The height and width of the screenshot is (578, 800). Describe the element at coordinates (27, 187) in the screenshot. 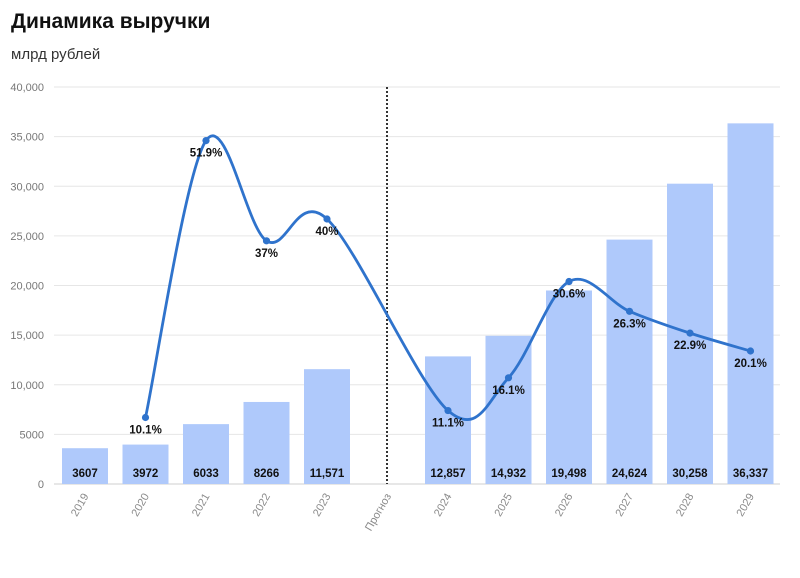

I see `y-tick-label: 30,000` at that location.